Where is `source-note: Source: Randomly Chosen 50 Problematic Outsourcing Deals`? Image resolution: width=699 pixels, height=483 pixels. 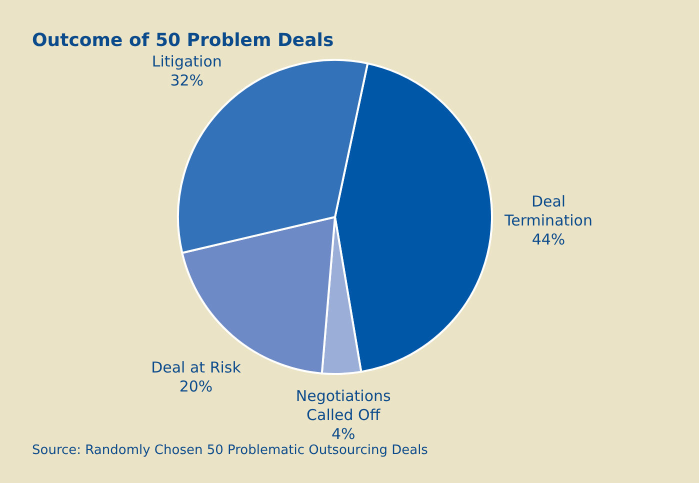
source-note: Source: Randomly Chosen 50 Problematic Outsourcing Deals is located at coordinates (230, 450).